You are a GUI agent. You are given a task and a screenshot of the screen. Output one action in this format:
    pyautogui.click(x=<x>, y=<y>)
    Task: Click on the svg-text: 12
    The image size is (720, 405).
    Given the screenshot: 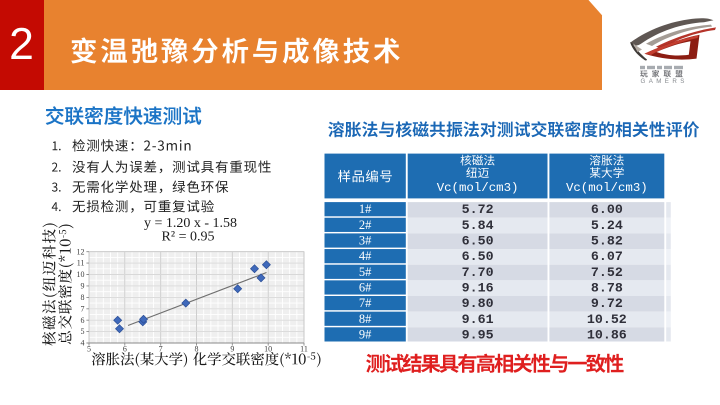 What is the action you would take?
    pyautogui.click(x=81, y=251)
    